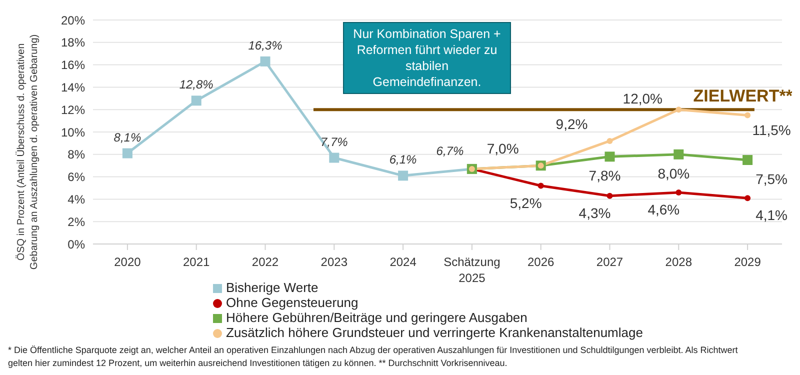 The width and height of the screenshot is (800, 375). Describe the element at coordinates (450, 151) in the screenshot. I see `data-label: 6,7%` at that location.